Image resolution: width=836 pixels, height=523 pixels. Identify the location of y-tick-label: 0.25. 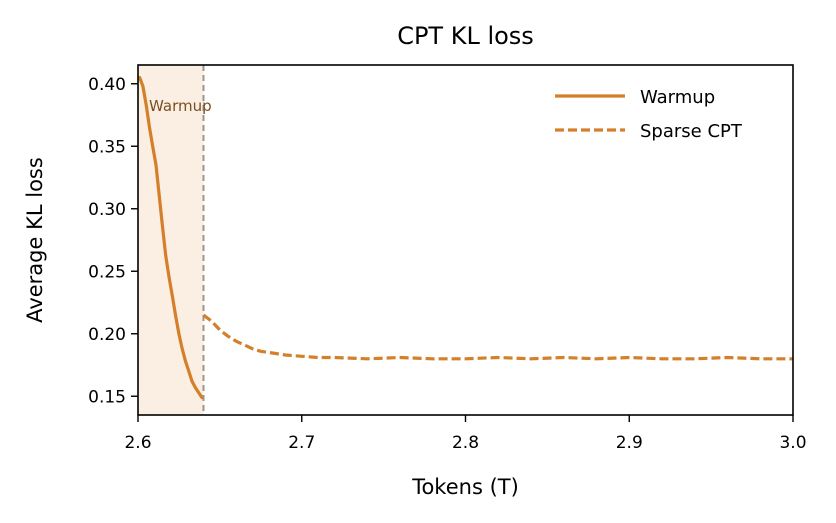
(107, 272).